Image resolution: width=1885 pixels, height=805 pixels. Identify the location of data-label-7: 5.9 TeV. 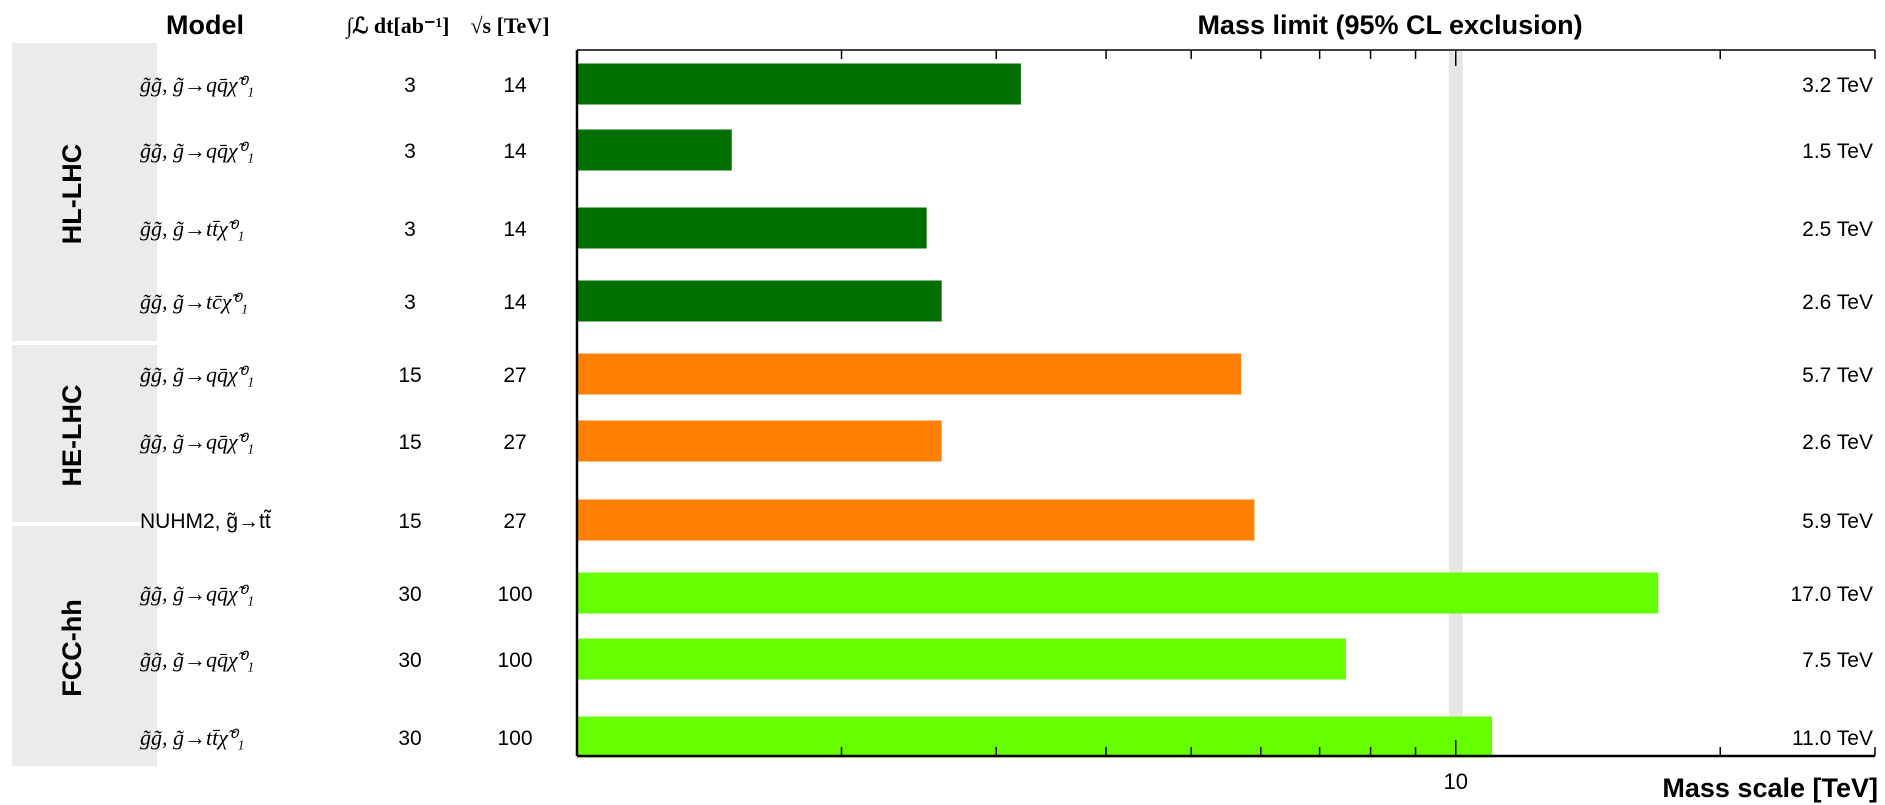
(1837, 521).